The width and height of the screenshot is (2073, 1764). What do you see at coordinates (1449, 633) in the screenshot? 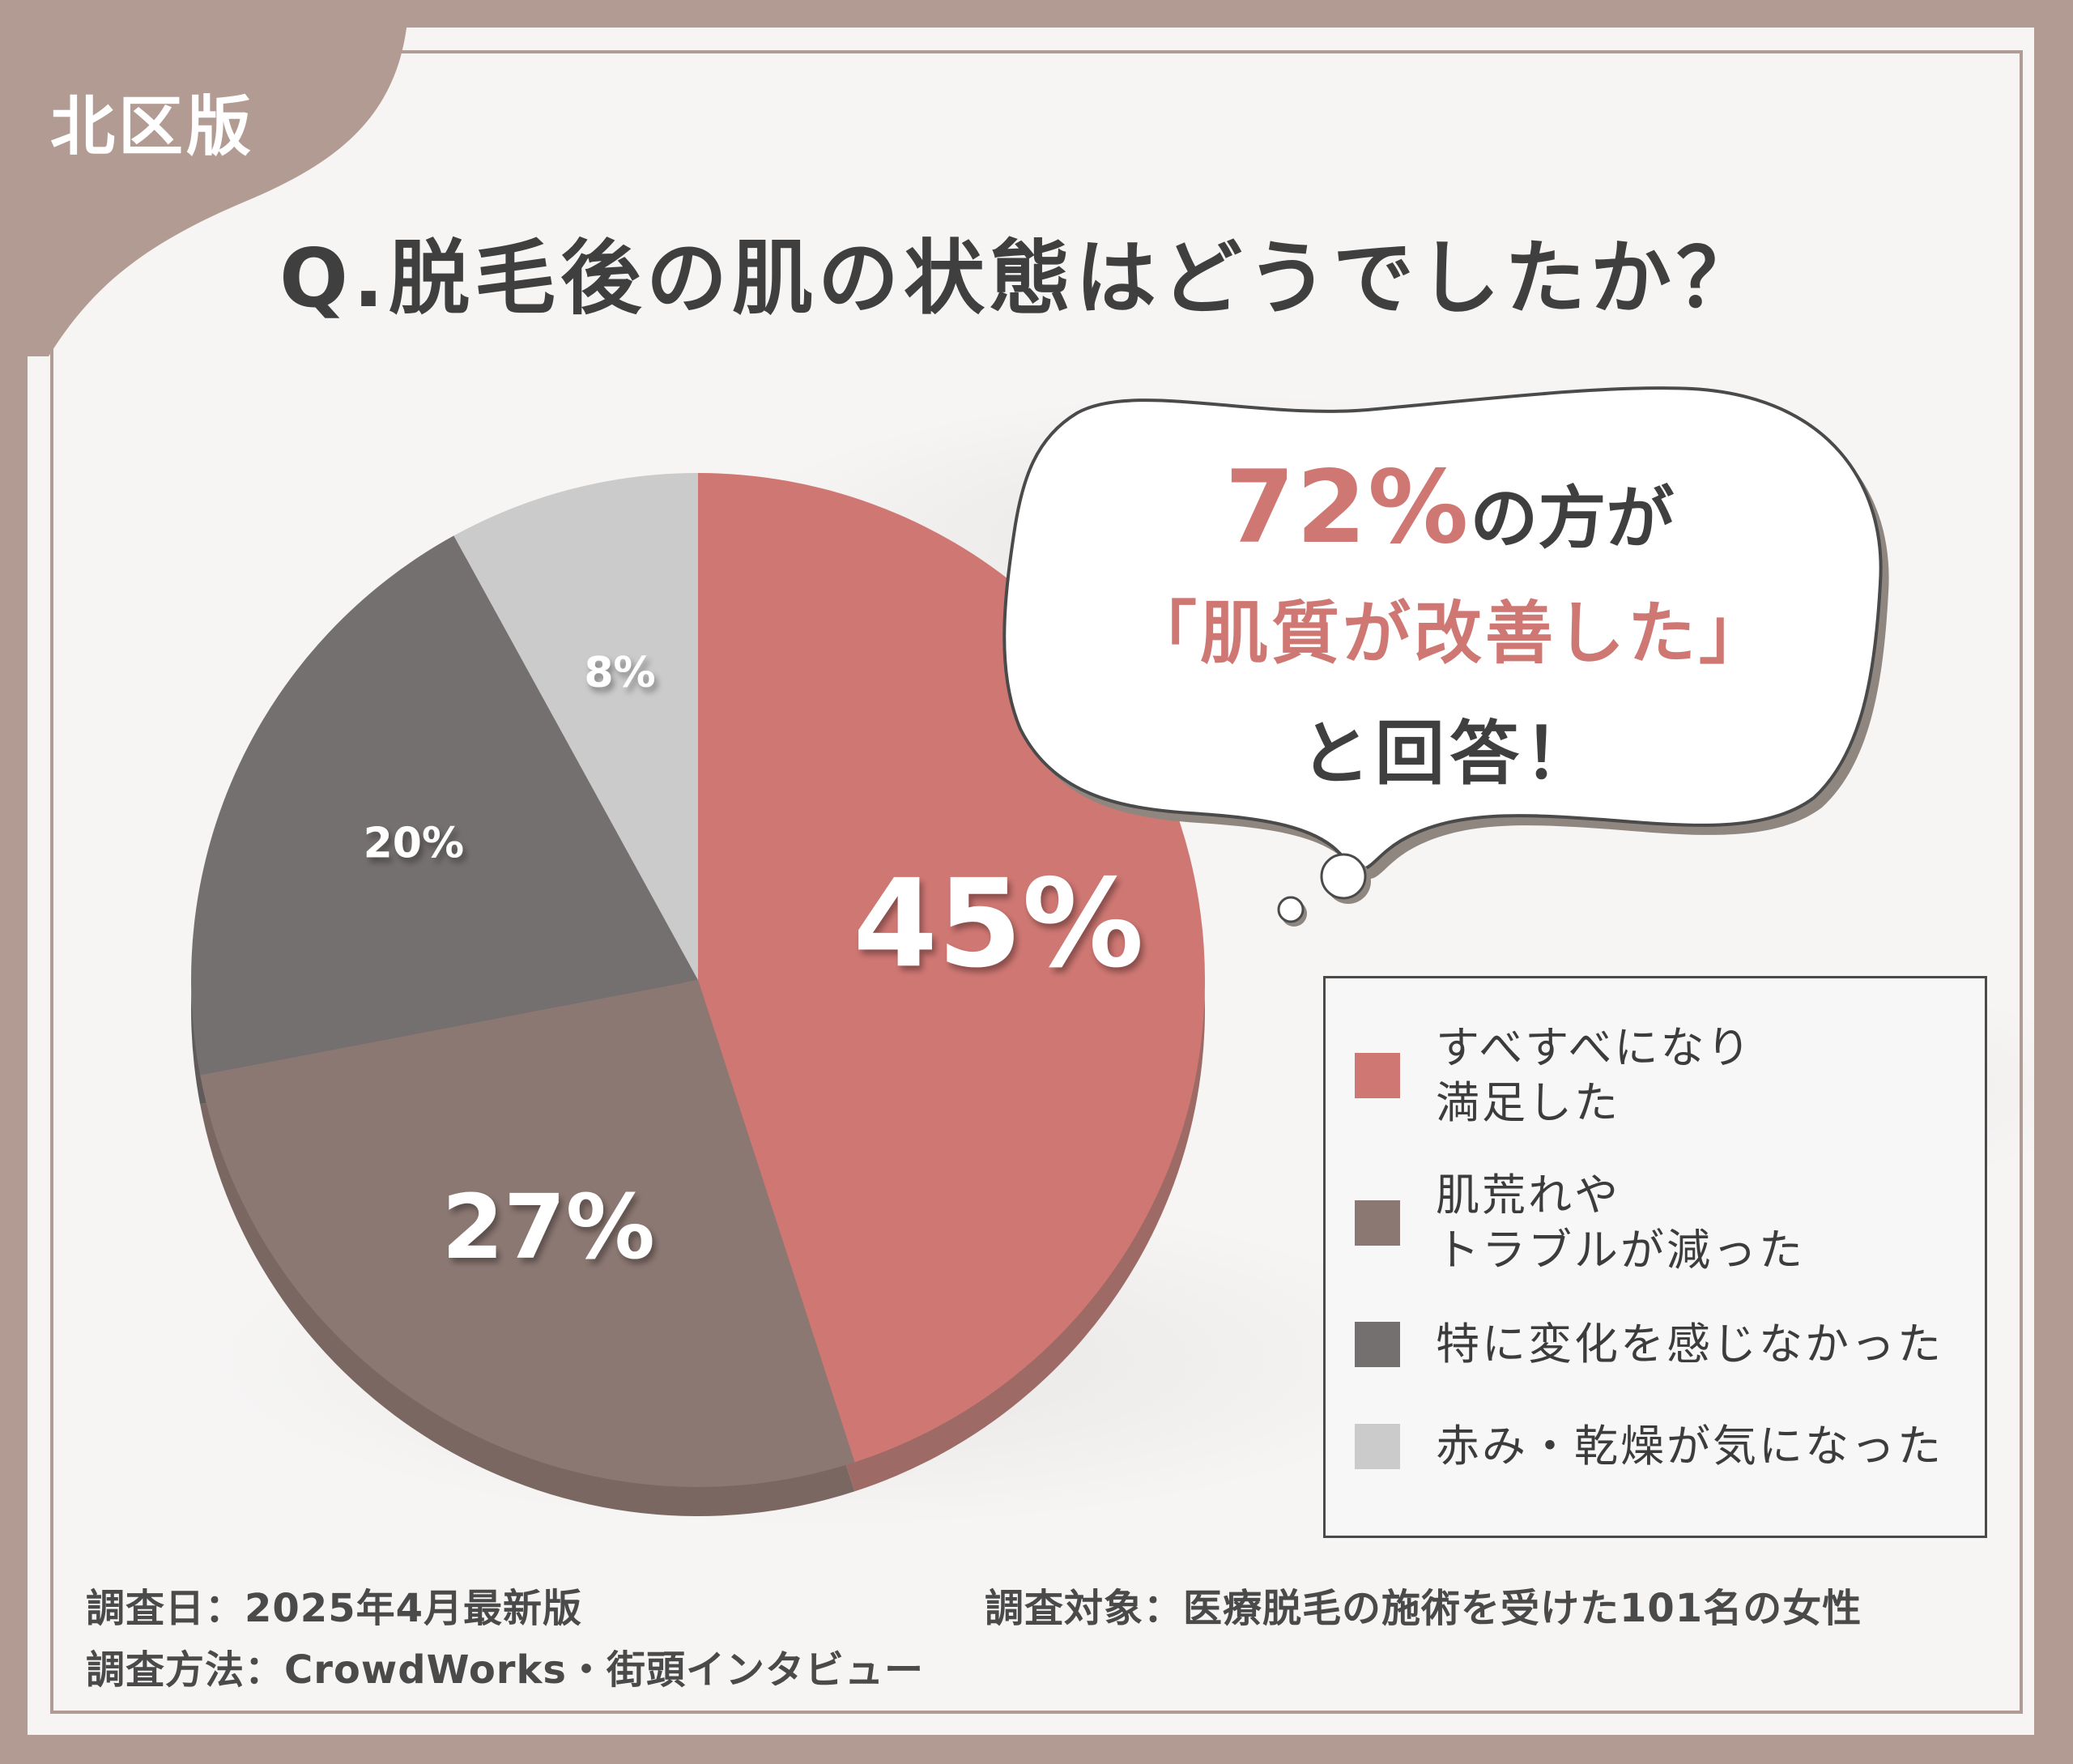
I see `callout-line-2: 「肌質が改善した」` at bounding box center [1449, 633].